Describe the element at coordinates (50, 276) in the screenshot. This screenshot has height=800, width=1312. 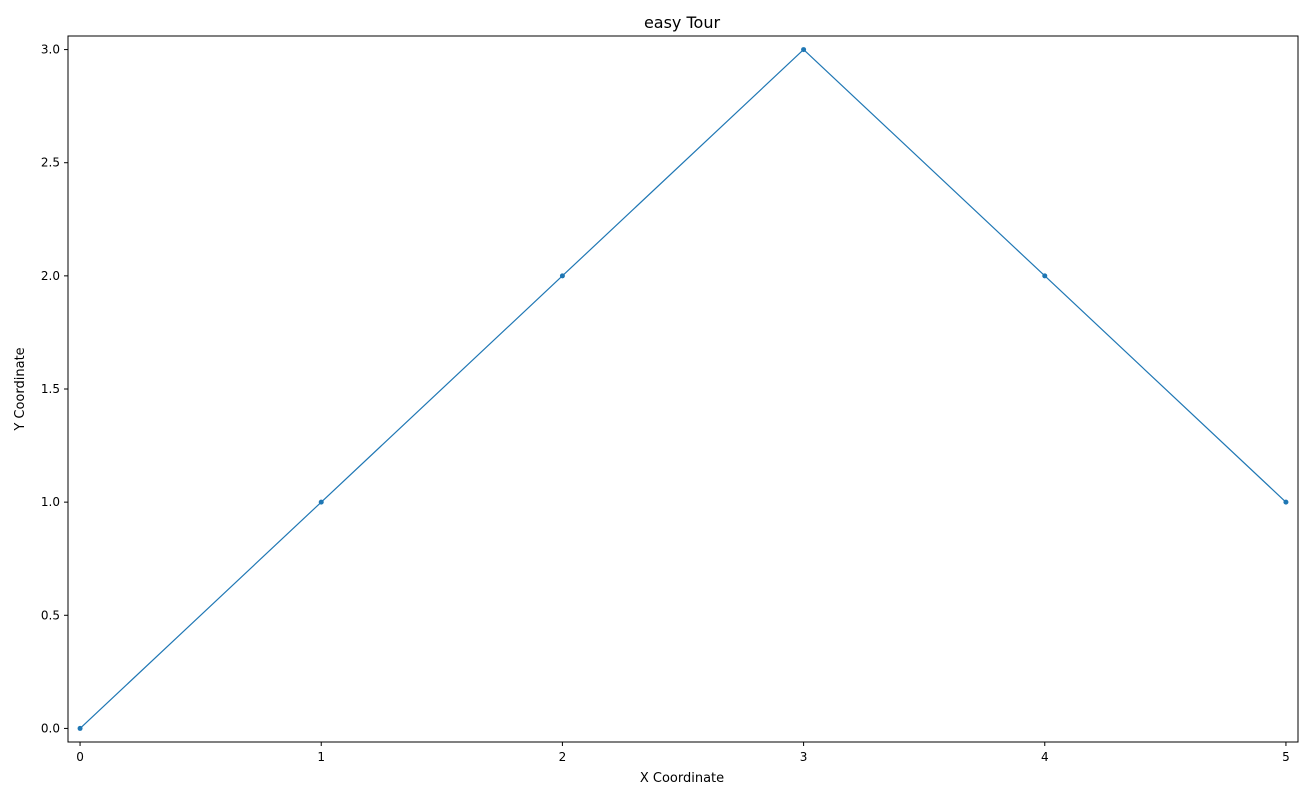
I see `y-tick-label: 2.0` at that location.